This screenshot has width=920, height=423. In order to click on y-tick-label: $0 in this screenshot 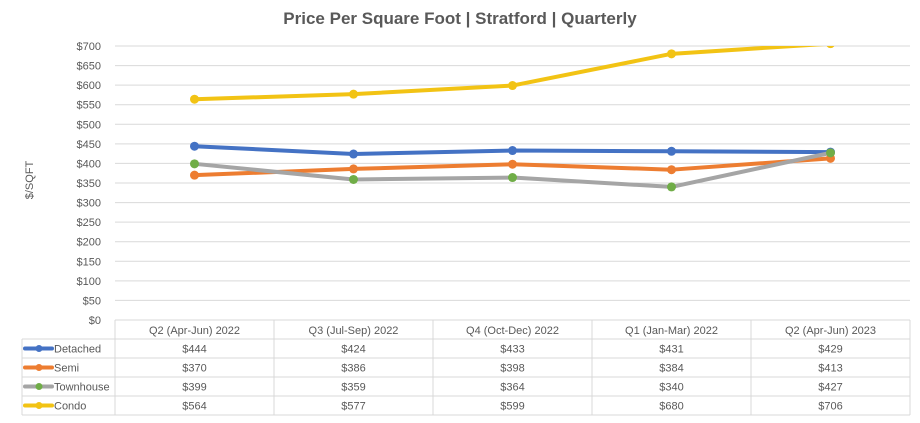, I will do `click(95, 321)`.